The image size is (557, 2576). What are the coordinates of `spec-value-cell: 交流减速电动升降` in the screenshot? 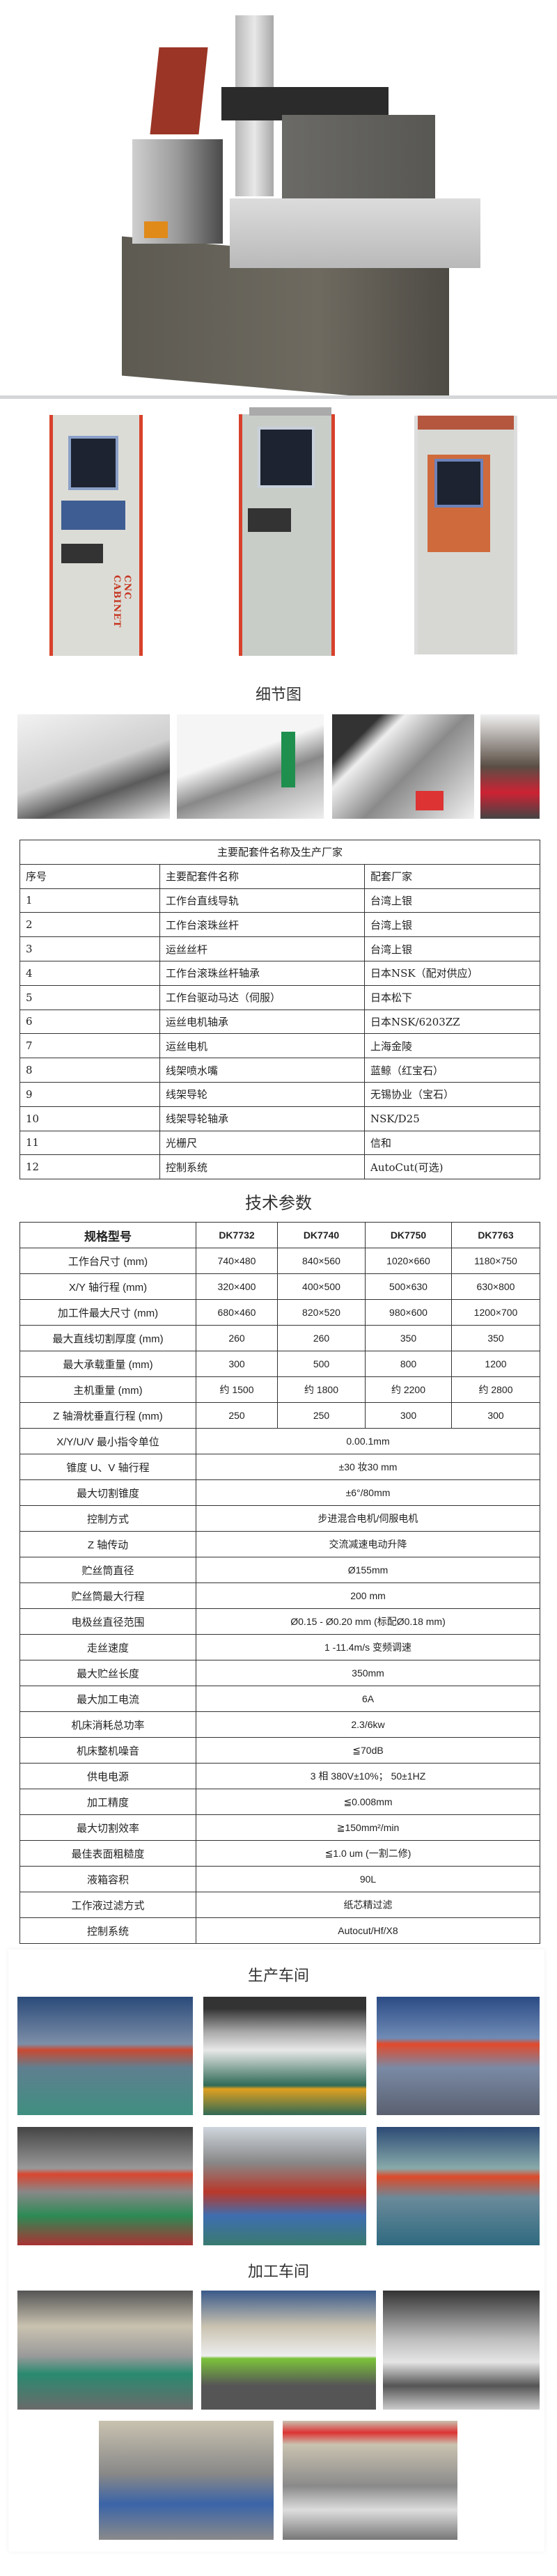 It's located at (368, 1544).